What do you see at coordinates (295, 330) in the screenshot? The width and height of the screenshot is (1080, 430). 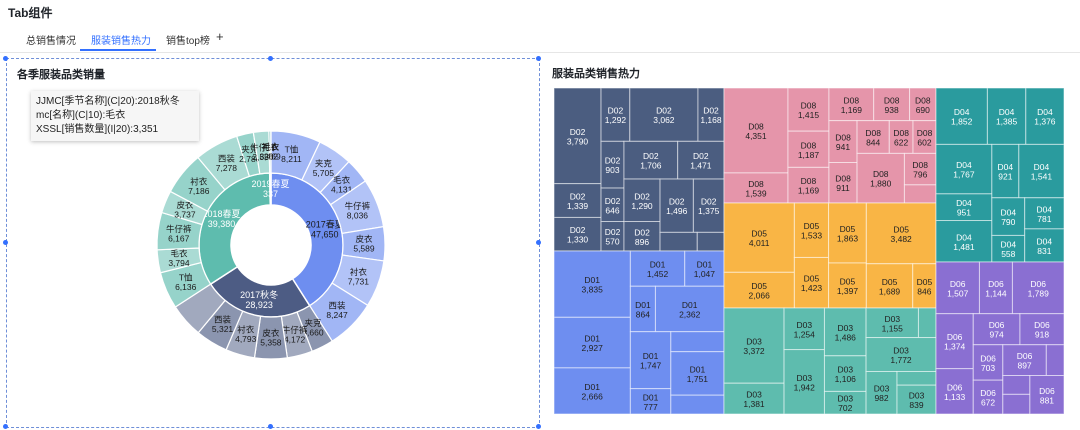 I see `sunburst-label: 牛仔裤` at bounding box center [295, 330].